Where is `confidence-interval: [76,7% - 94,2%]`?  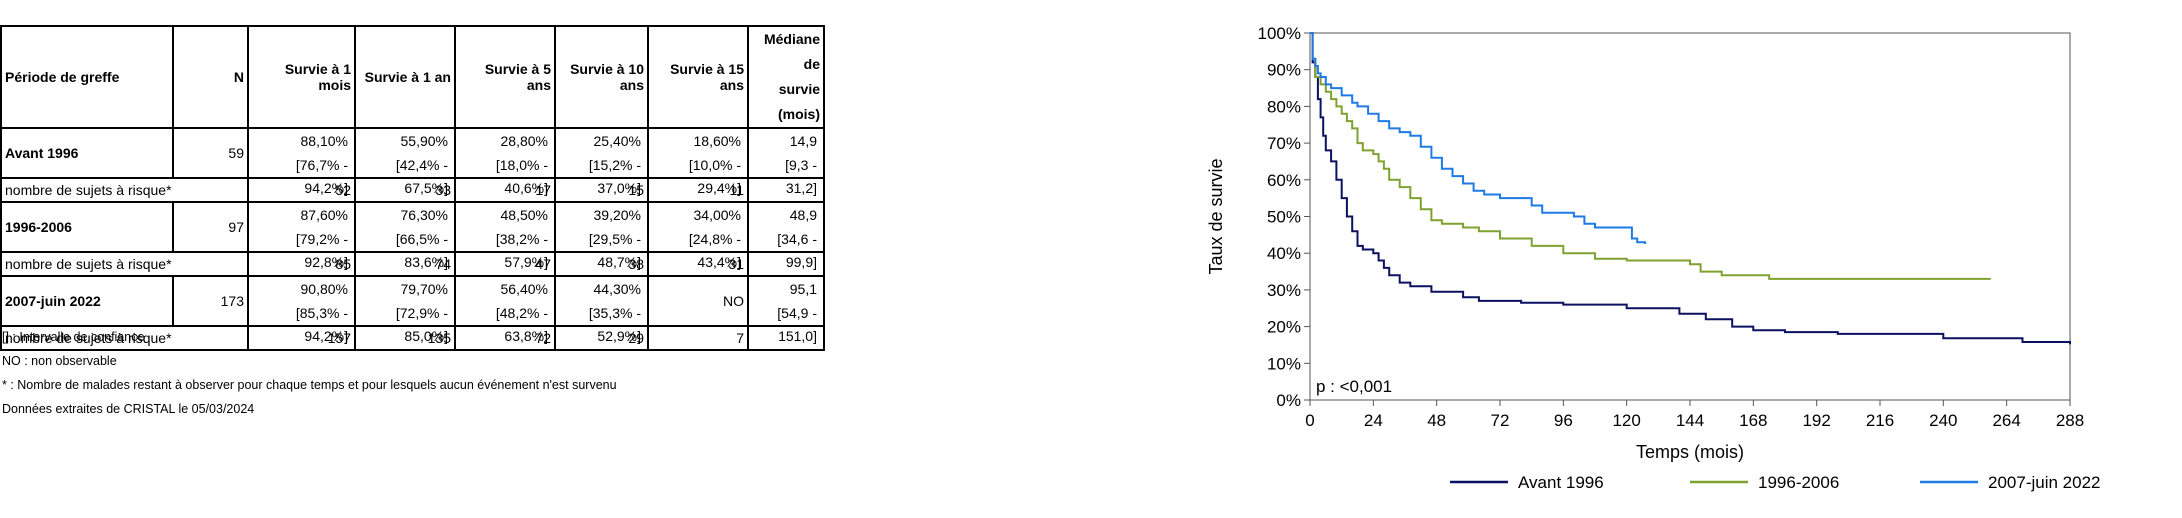 confidence-interval: [76,7% - 94,2%] is located at coordinates (321, 176).